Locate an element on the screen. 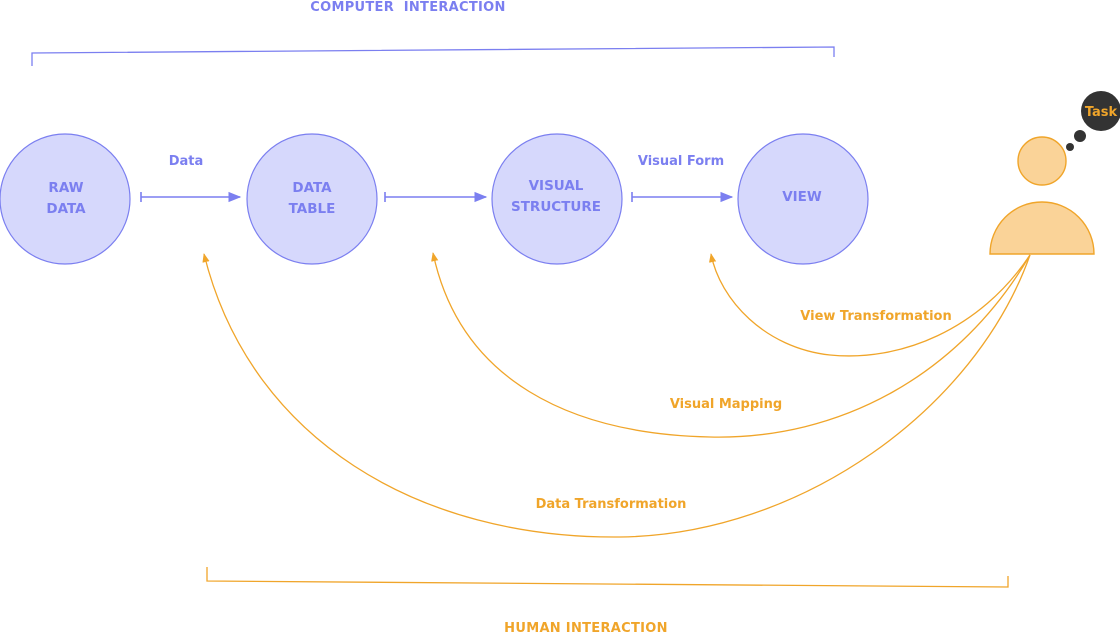 This screenshot has height=633, width=1120. data-transformation-label: Data Transformation is located at coordinates (611, 504).